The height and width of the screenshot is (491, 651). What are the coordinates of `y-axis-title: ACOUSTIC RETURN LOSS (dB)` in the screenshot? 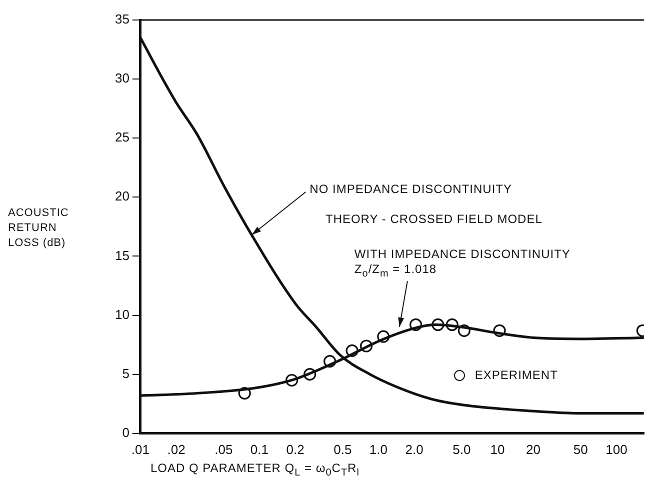 It's located at (39, 229).